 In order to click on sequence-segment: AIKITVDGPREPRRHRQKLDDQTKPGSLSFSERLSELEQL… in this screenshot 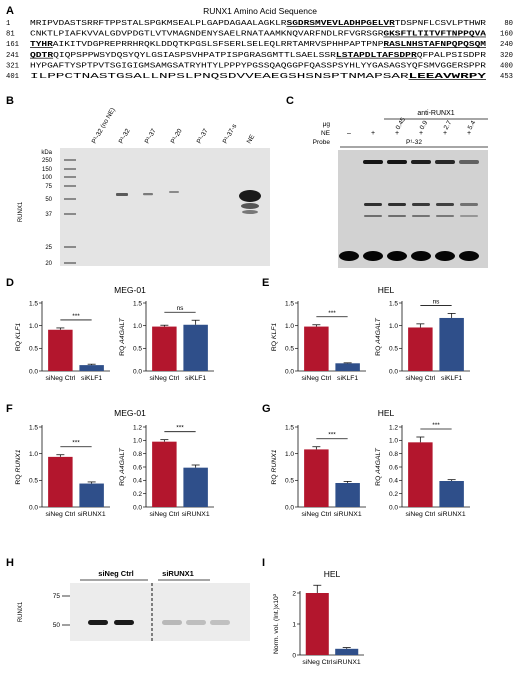, I will do `click(218, 45)`.